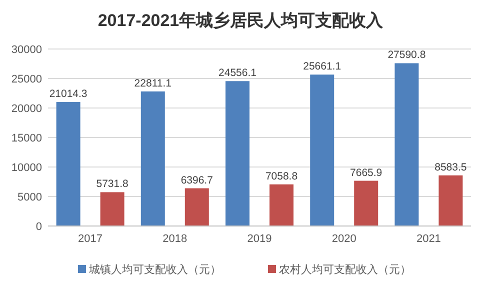  I want to click on legend-label: 农村人均可支配收入（元）, so click(345, 269).